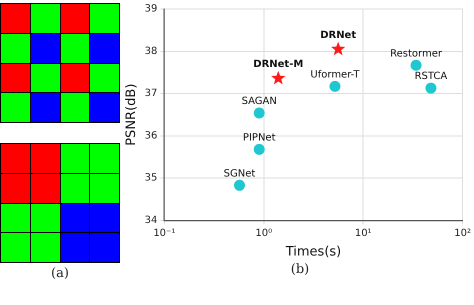  Describe the element at coordinates (132, 115) in the screenshot. I see `y-axis-title: PSNR(dB)` at that location.